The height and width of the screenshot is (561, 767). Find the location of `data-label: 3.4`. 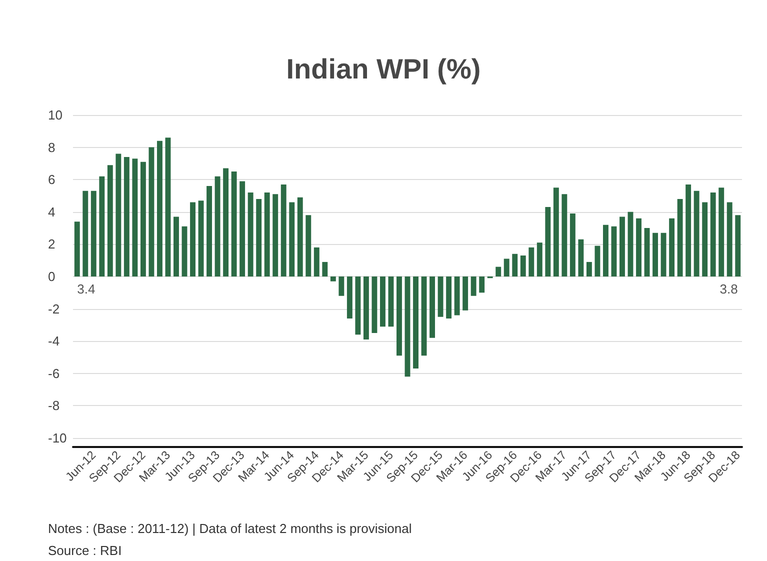

data-label: 3.4 is located at coordinates (86, 289).